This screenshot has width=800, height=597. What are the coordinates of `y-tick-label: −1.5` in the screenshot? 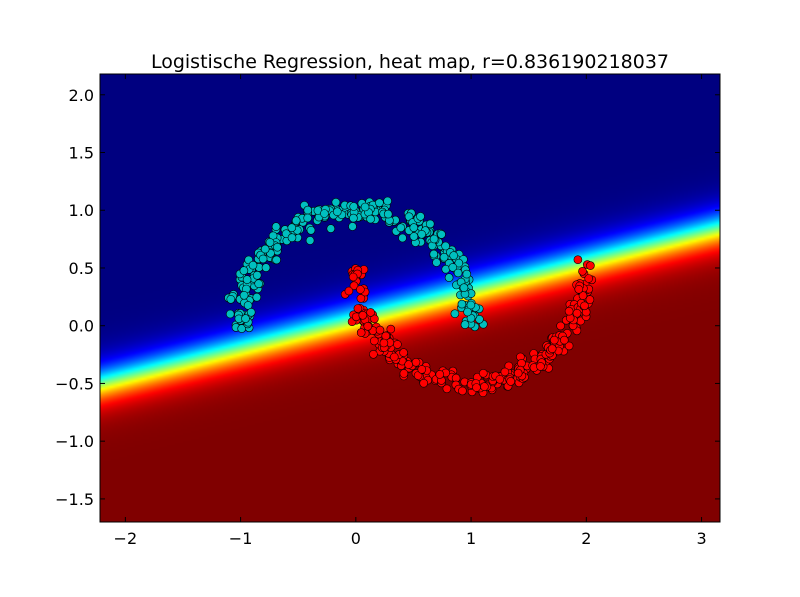 It's located at (74, 499).